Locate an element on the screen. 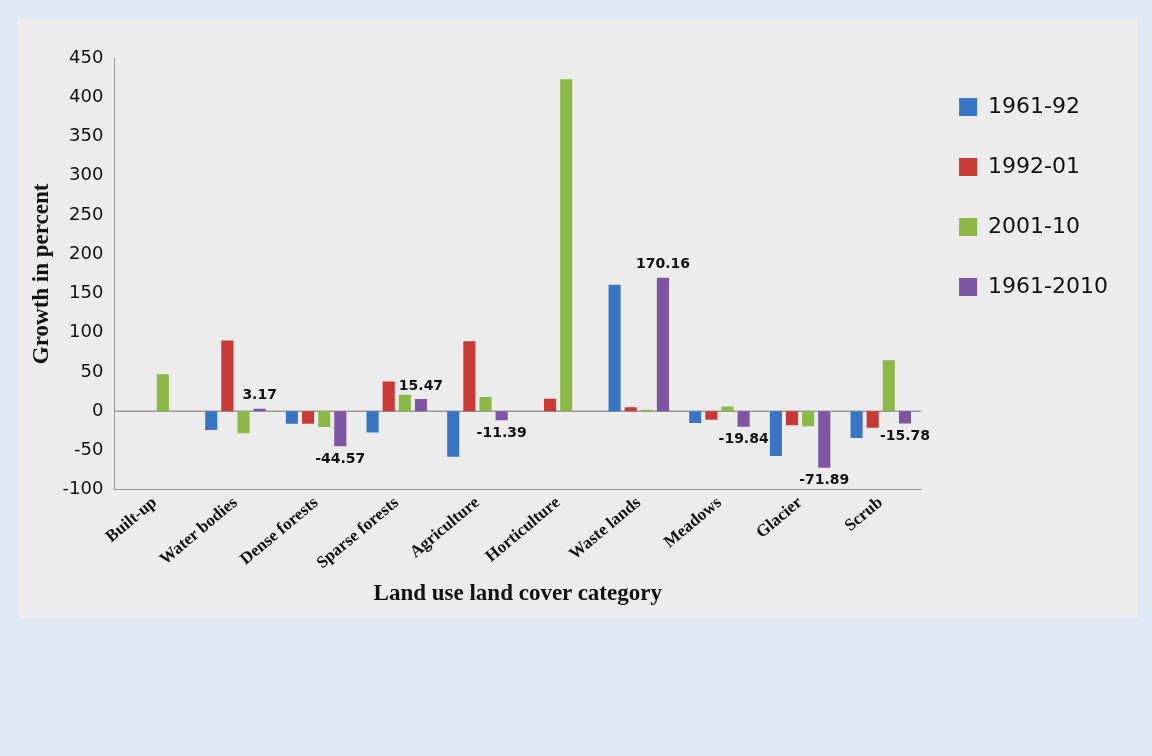 The image size is (1152, 756). data-label: -44.57 is located at coordinates (340, 457).